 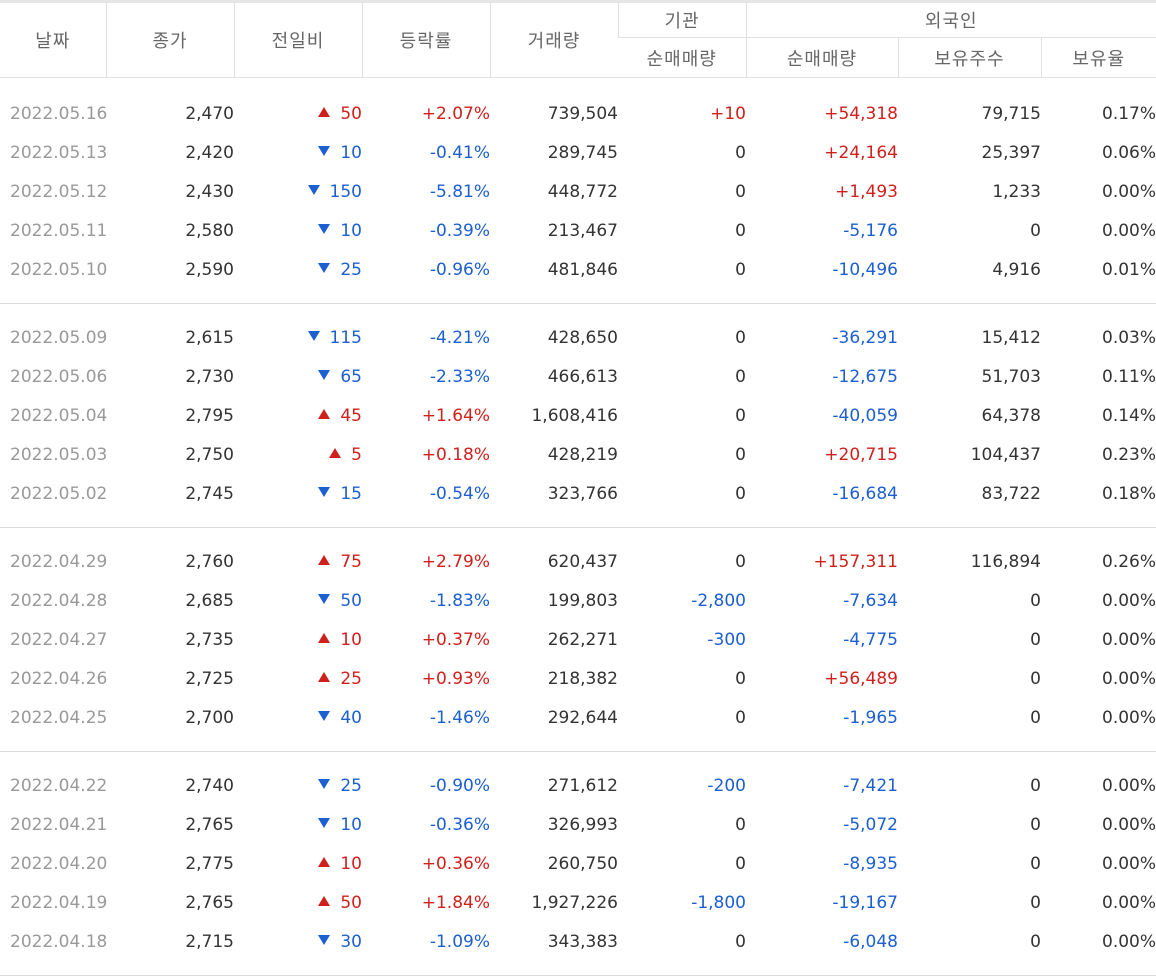 What do you see at coordinates (209, 113) in the screenshot?
I see `close-cell: 2,470` at bounding box center [209, 113].